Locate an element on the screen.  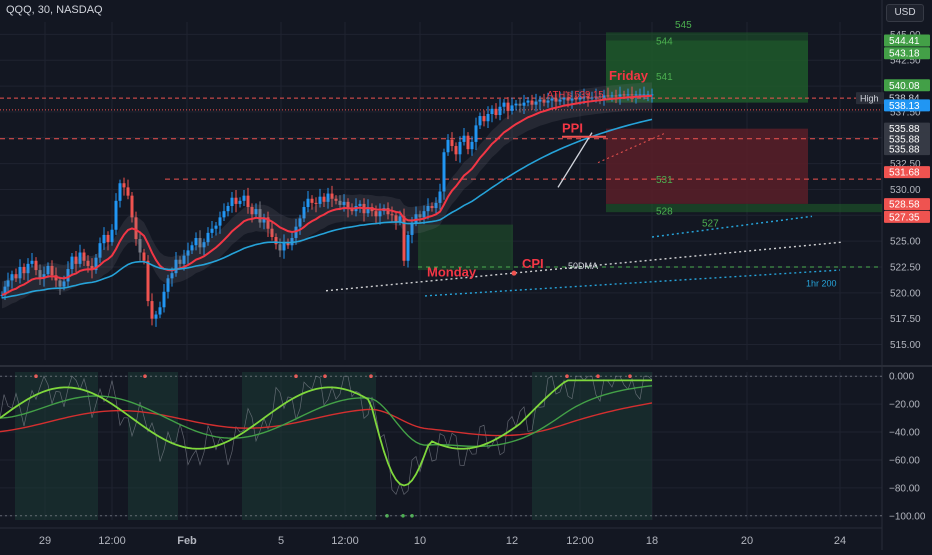
price-tag-label: 528.58 is located at coordinates (904, 205).